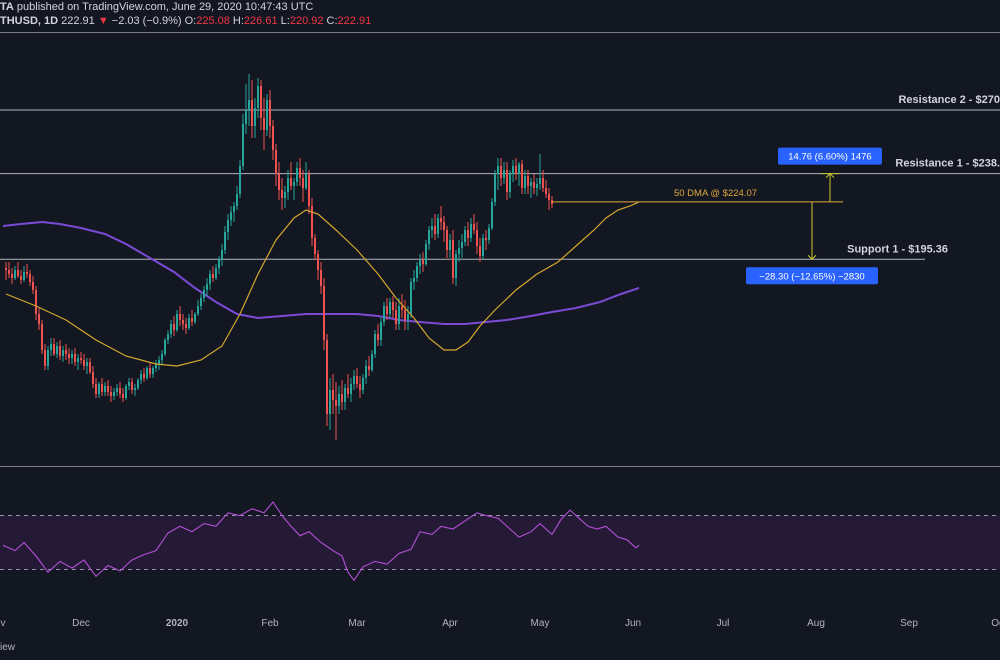 Image resolution: width=1000 pixels, height=660 pixels. What do you see at coordinates (354, 21) in the screenshot?
I see `close-value: 222.91` at bounding box center [354, 21].